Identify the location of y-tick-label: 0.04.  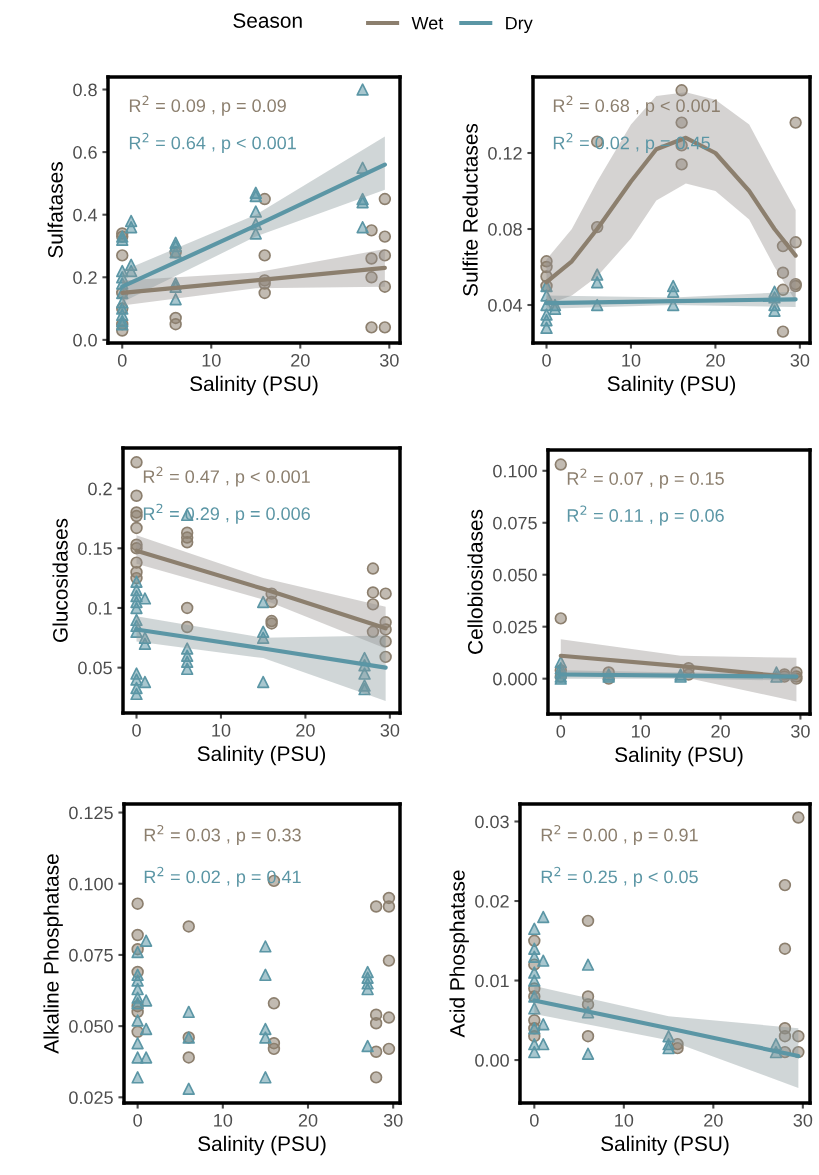
(505, 305).